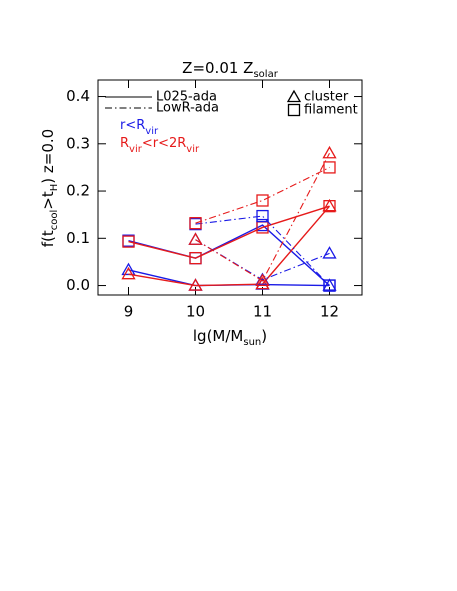  I want to click on legend-label: r<Rvir, so click(139, 127).